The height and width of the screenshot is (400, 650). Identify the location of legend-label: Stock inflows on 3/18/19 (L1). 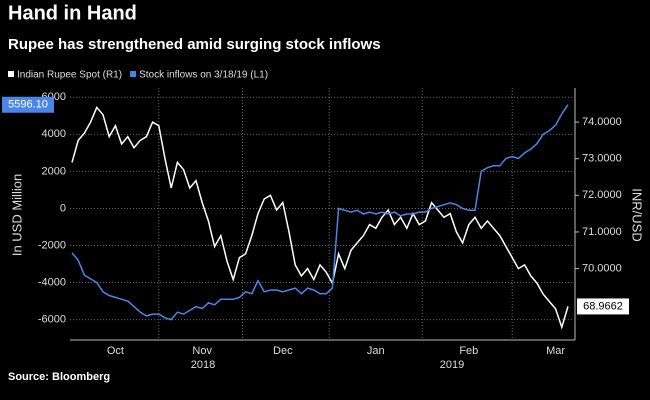
(203, 75).